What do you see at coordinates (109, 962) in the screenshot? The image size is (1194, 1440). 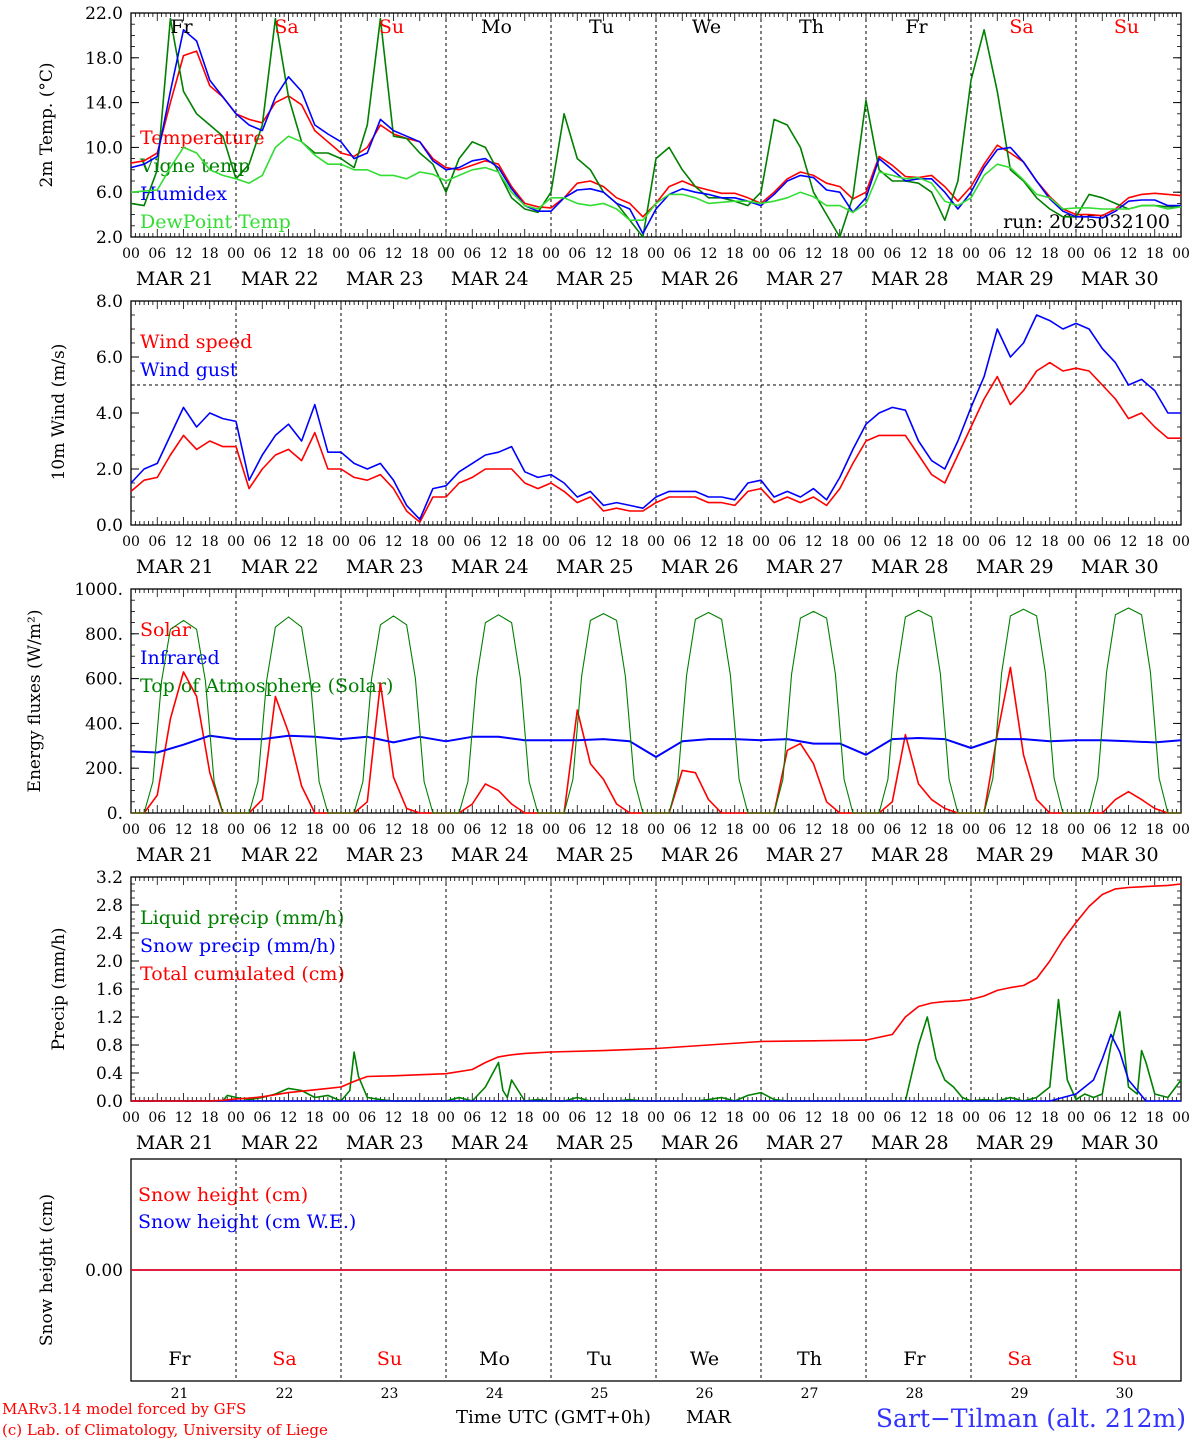 I see `precip-ytick-label: 2.0` at bounding box center [109, 962].